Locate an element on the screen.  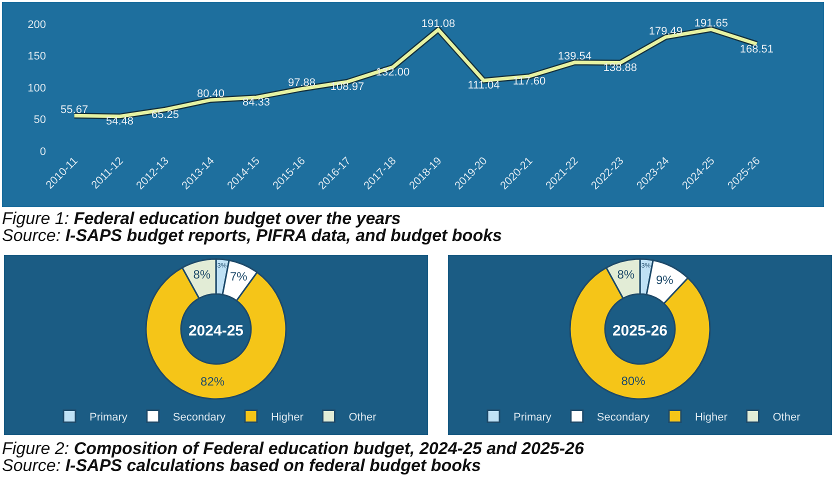
caption: Figure 2: Composition of Federal education budget, 2024-25 and 2025-26 is located at coordinates (293, 448).